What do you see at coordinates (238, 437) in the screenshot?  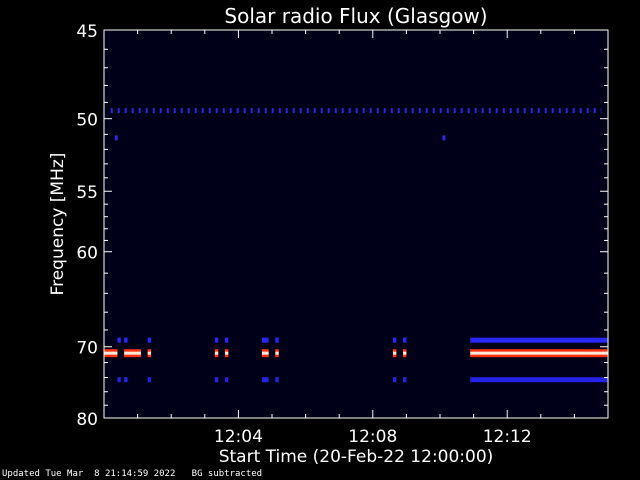 I see `x-tick-label-0: 12:04` at bounding box center [238, 437].